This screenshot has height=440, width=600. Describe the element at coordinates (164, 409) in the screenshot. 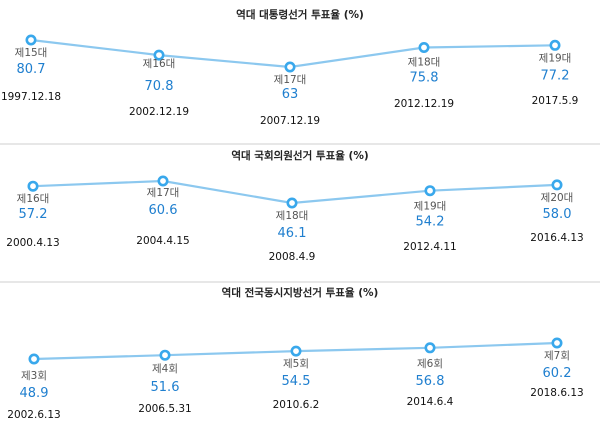

I see `election-date-label: 2006.5.31` at that location.